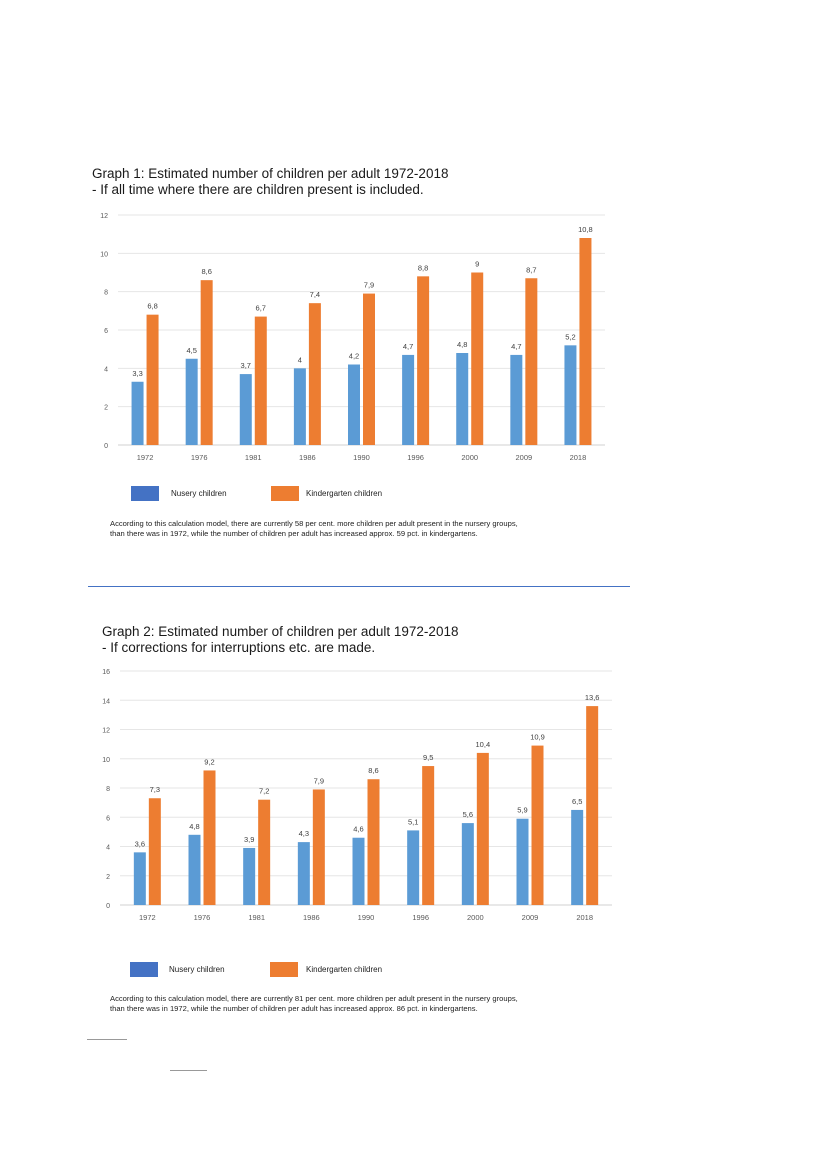  What do you see at coordinates (144, 969) in the screenshot?
I see `legend-swatch-nursery` at bounding box center [144, 969].